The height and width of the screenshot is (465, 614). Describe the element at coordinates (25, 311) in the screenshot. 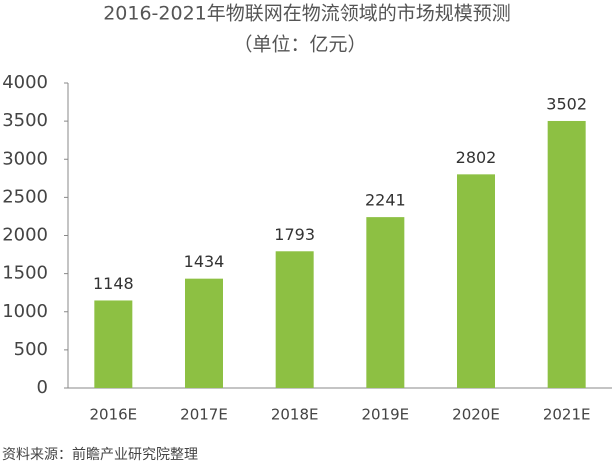

I see `y-tick-label: 1000` at that location.